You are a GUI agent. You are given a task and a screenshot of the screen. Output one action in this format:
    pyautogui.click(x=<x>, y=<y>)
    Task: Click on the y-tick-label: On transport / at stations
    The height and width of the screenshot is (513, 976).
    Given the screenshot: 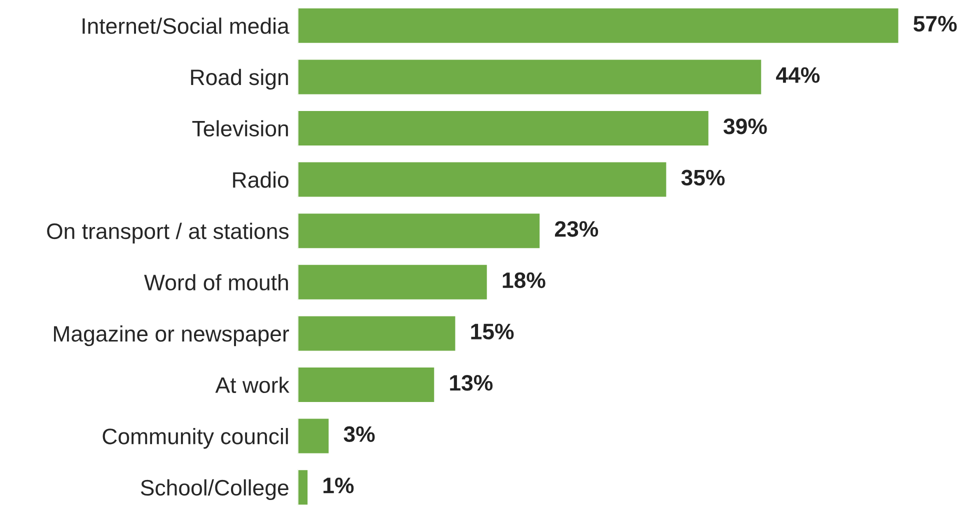 What is the action you would take?
    pyautogui.click(x=168, y=233)
    